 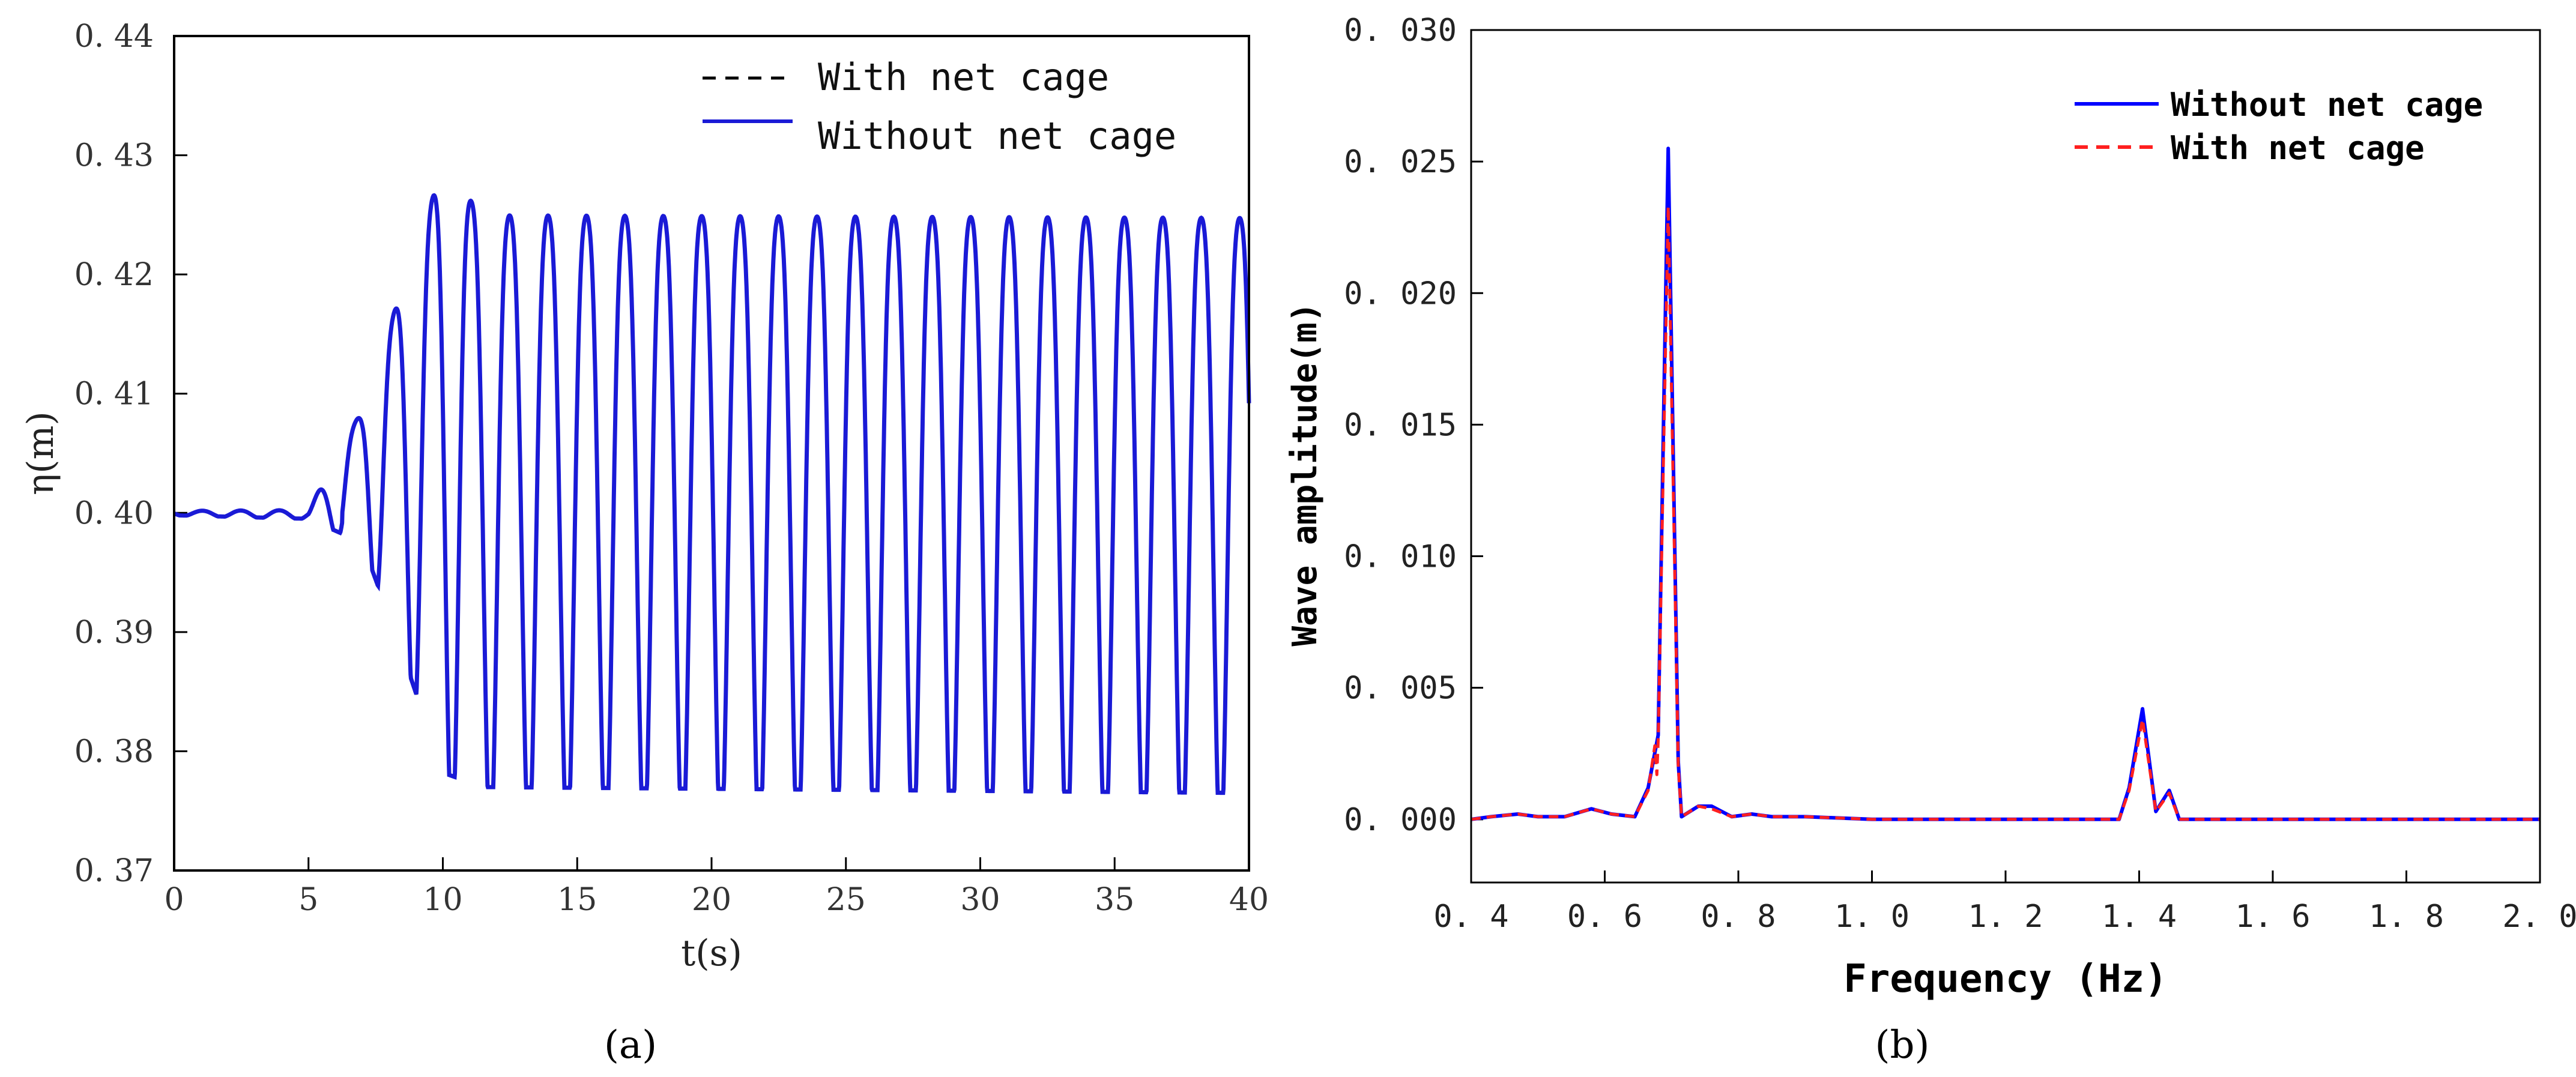 I want to click on y-tick-label: 0. 010, so click(x=1400, y=557).